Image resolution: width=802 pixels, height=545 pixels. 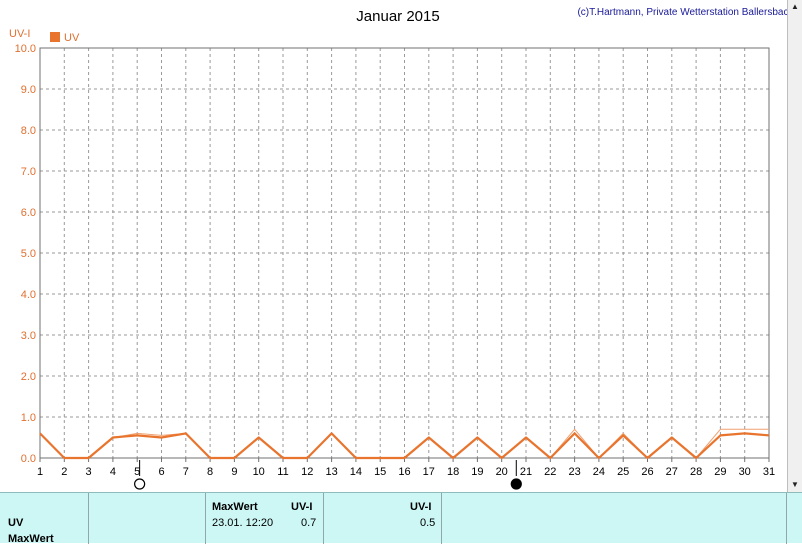 What do you see at coordinates (89, 472) in the screenshot?
I see `x-tick-label: 3` at bounding box center [89, 472].